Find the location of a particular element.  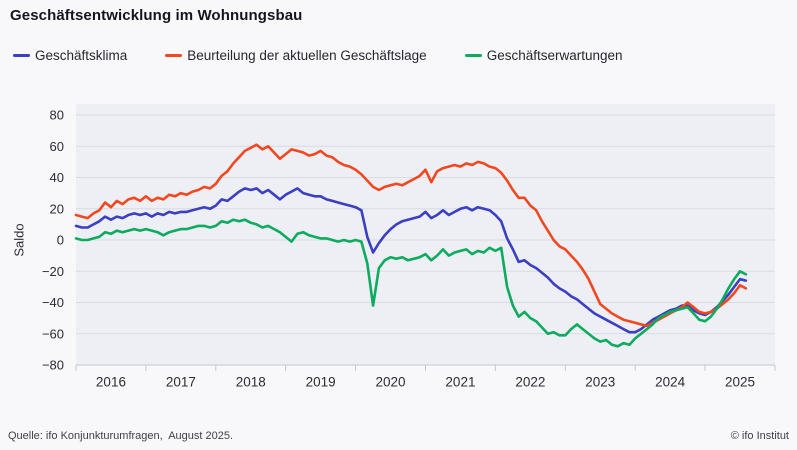

x-tick-label: 2024 is located at coordinates (670, 382).